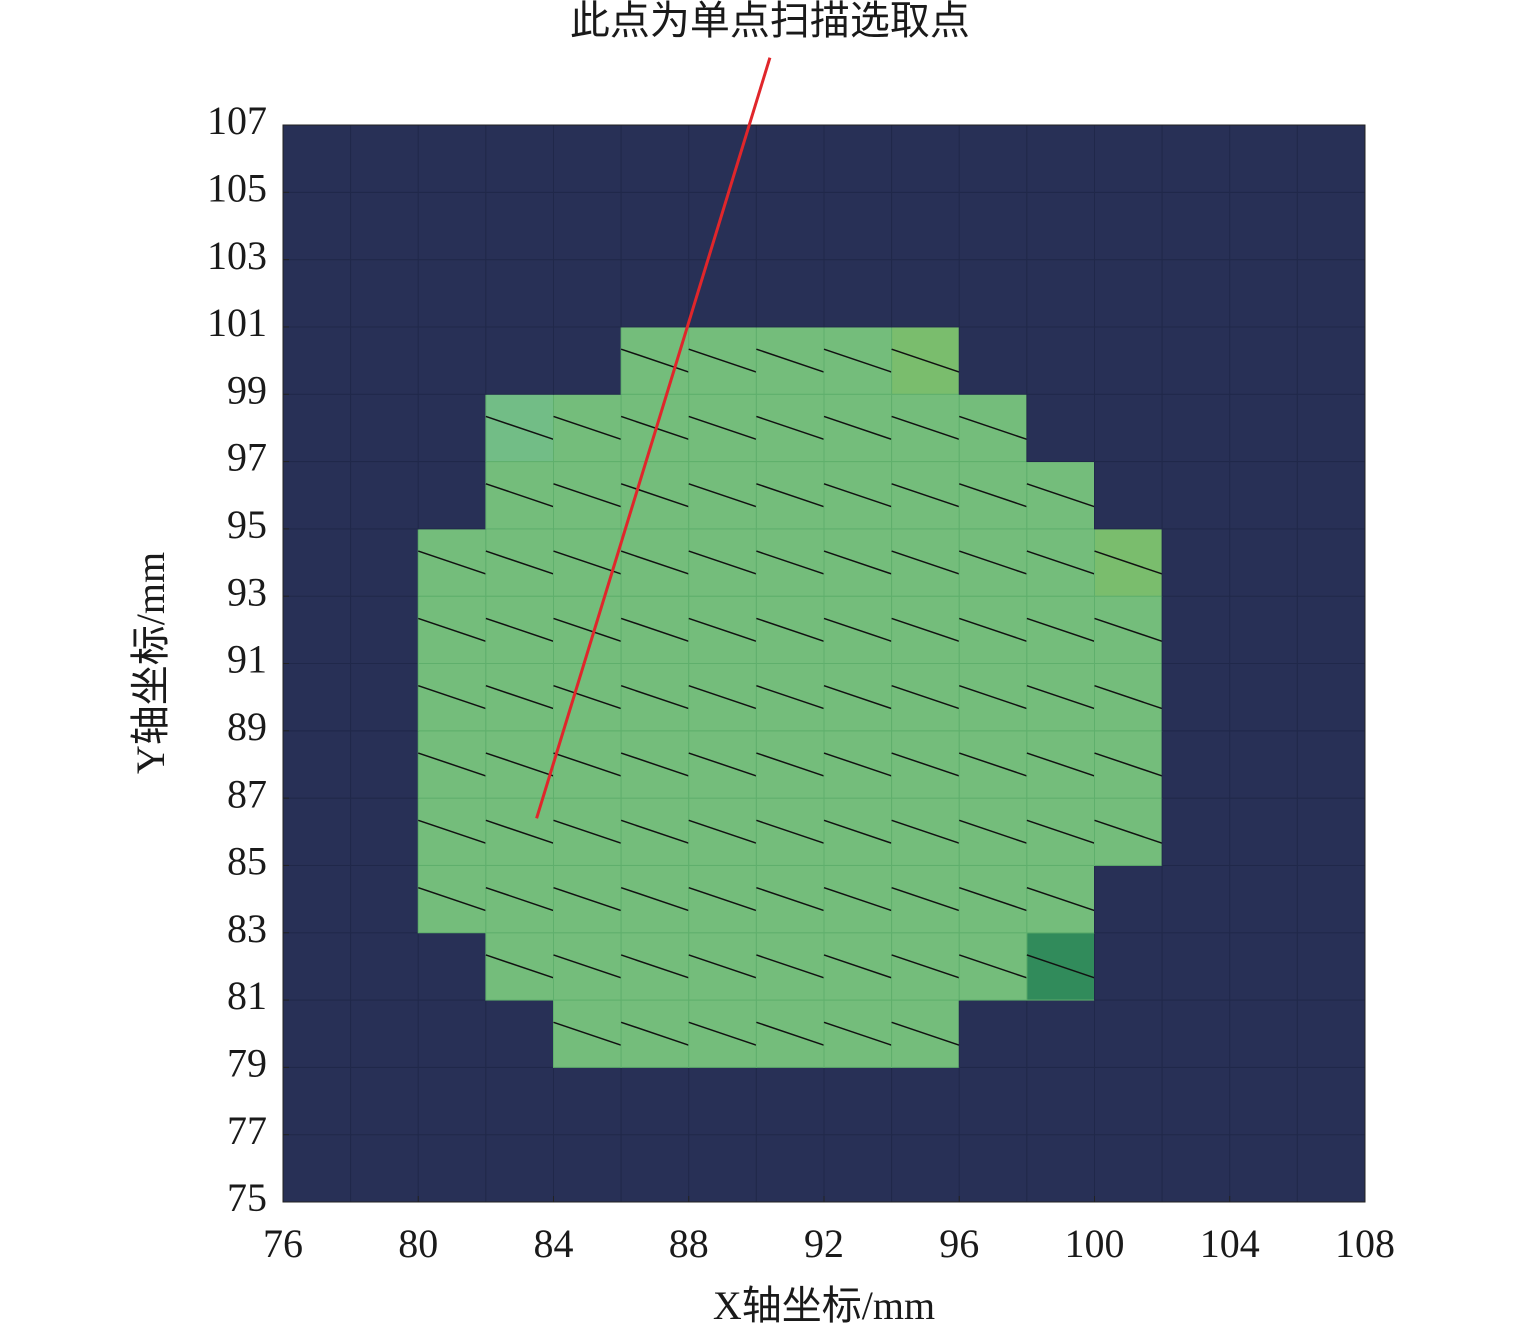 The image size is (1535, 1344). I want to click on y-tick-label: 85, so click(247, 861).